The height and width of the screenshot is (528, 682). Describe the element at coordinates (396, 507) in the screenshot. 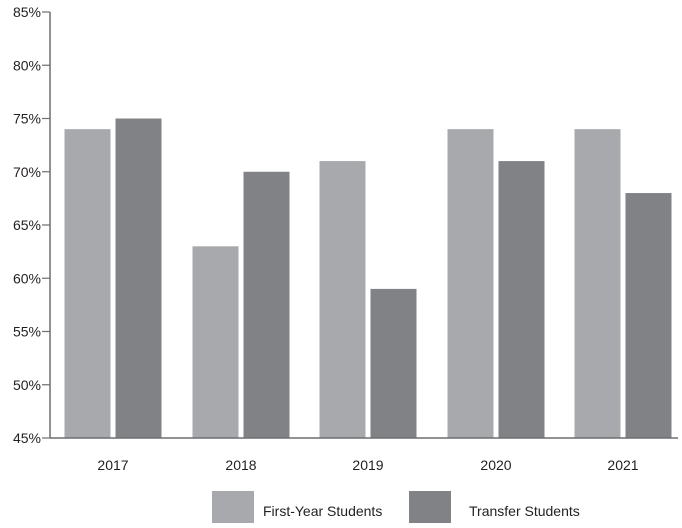

I see `legend: First-Year Students Transfer Students` at that location.